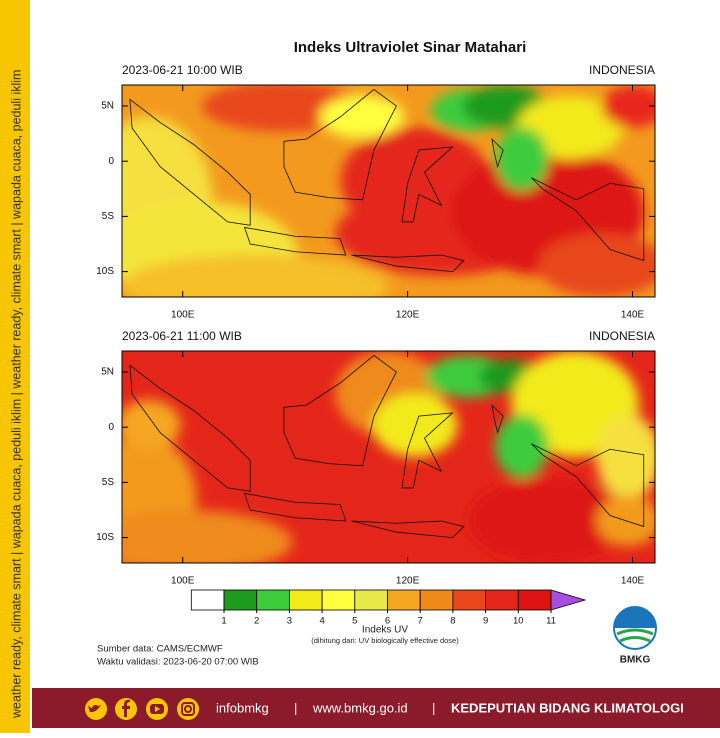 The width and height of the screenshot is (720, 738). I want to click on colorbar-tick-label: 2, so click(256, 621).